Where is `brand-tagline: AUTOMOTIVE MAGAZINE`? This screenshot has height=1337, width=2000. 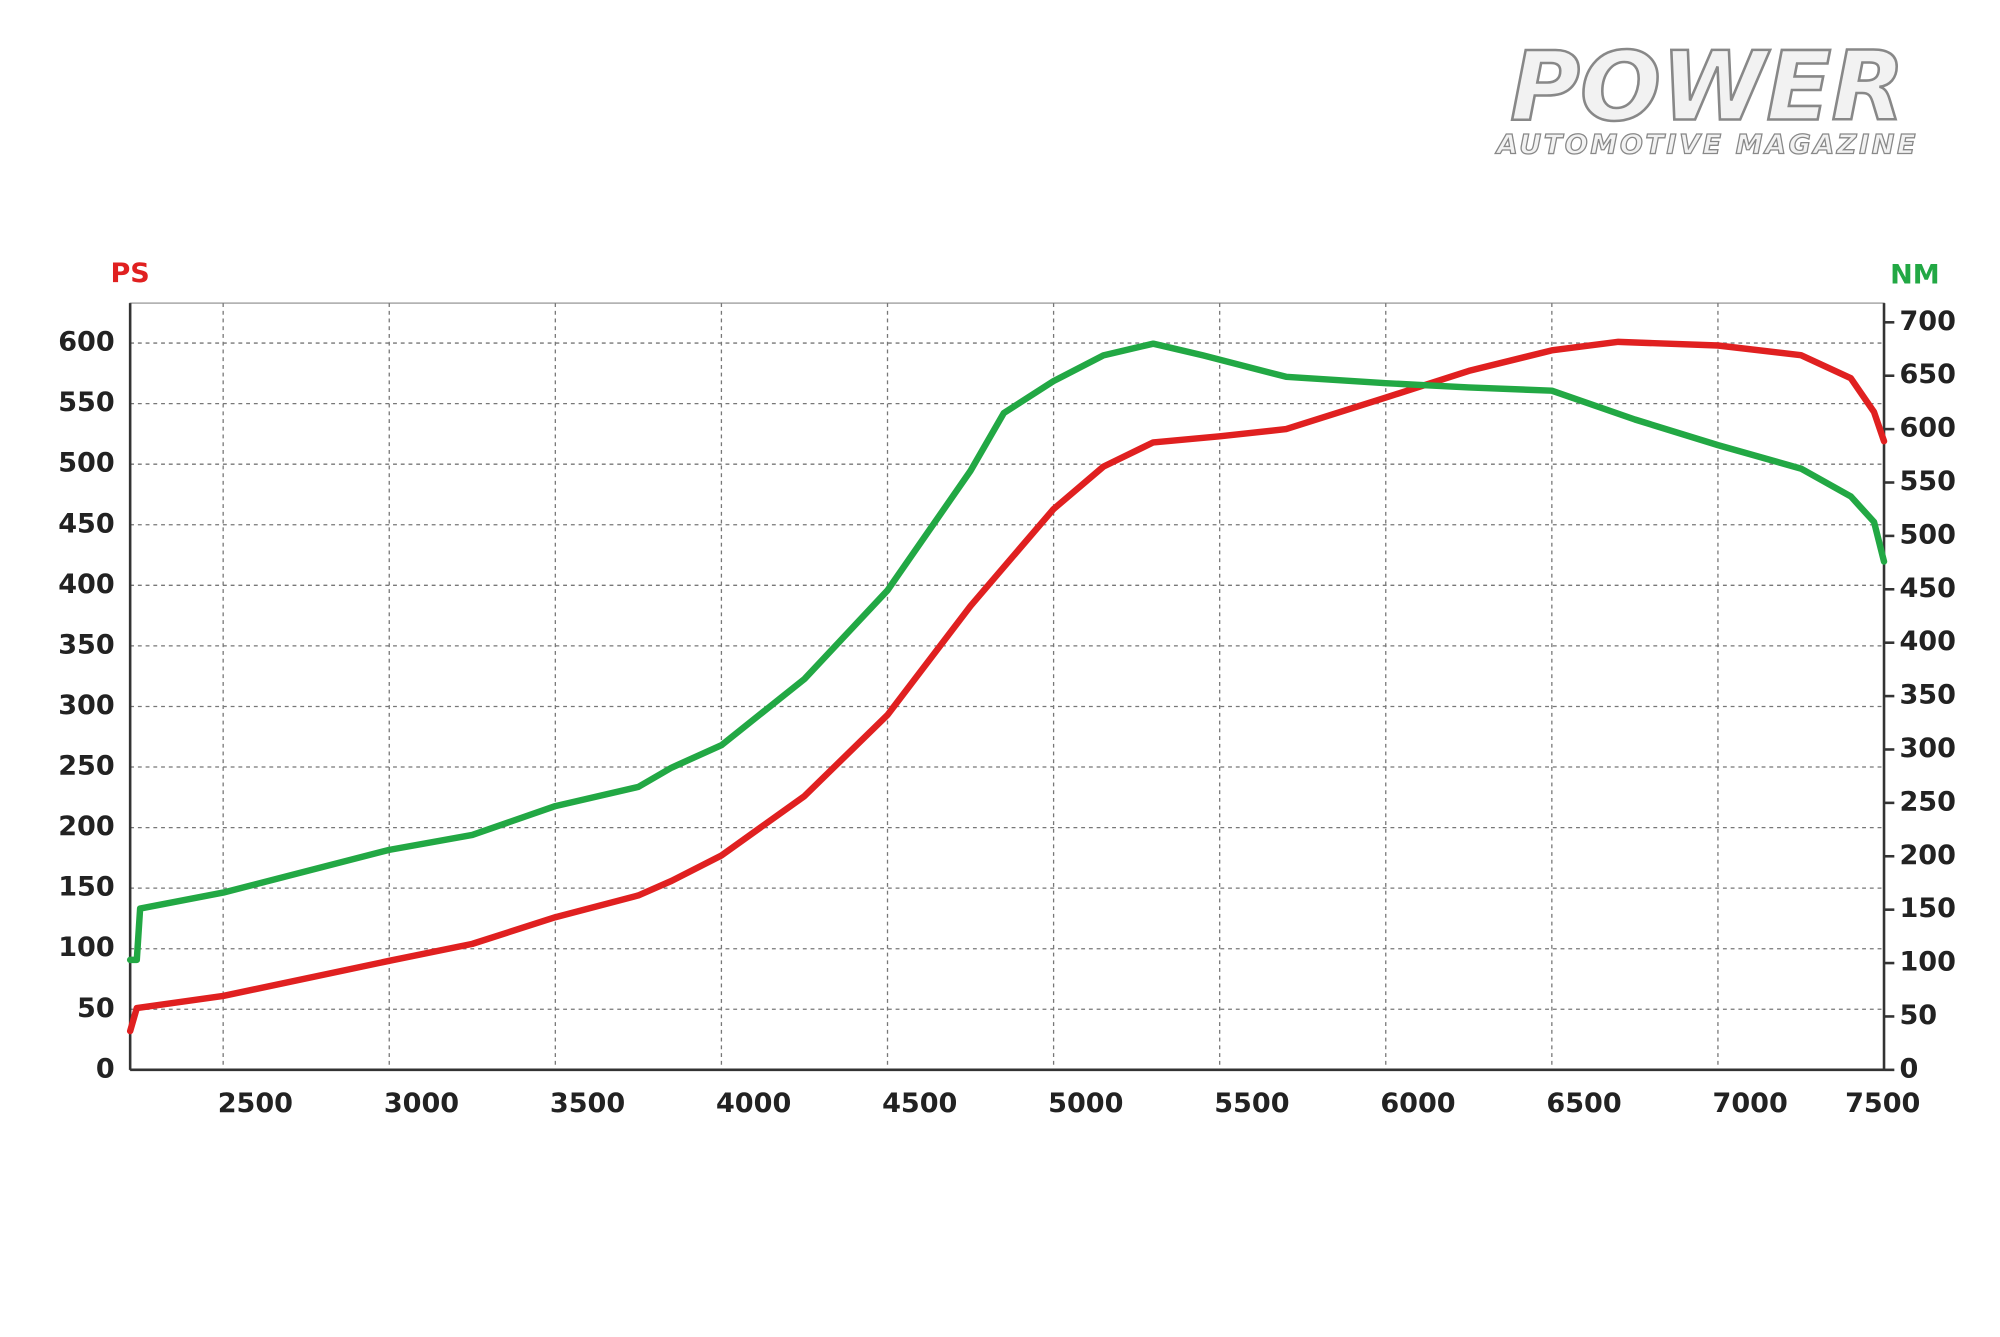
brand-tagline: AUTOMOTIVE MAGAZINE is located at coordinates (1706, 144).